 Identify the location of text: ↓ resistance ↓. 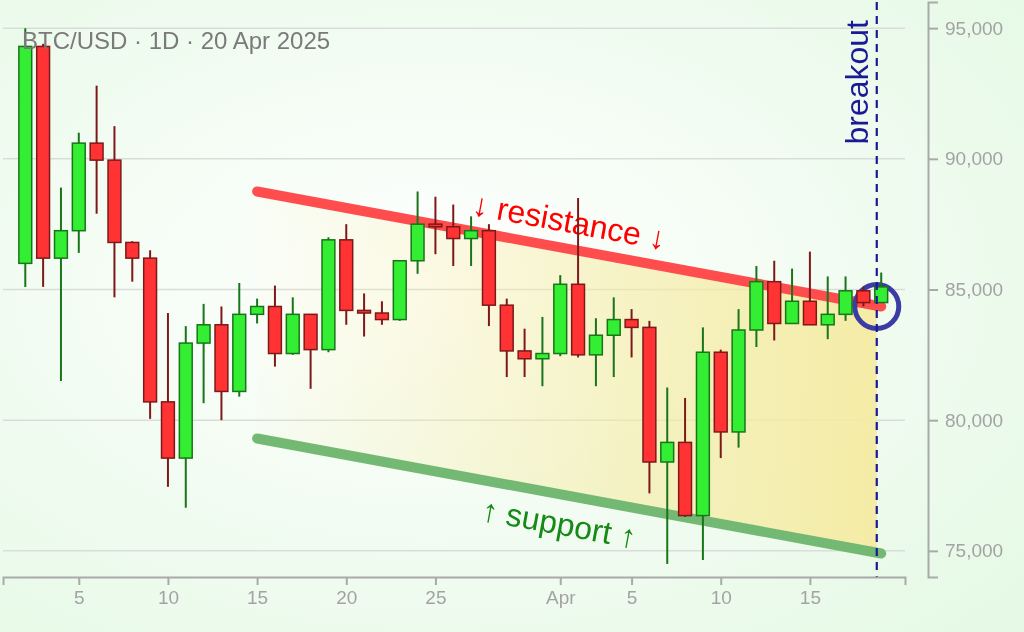
(569, 221).